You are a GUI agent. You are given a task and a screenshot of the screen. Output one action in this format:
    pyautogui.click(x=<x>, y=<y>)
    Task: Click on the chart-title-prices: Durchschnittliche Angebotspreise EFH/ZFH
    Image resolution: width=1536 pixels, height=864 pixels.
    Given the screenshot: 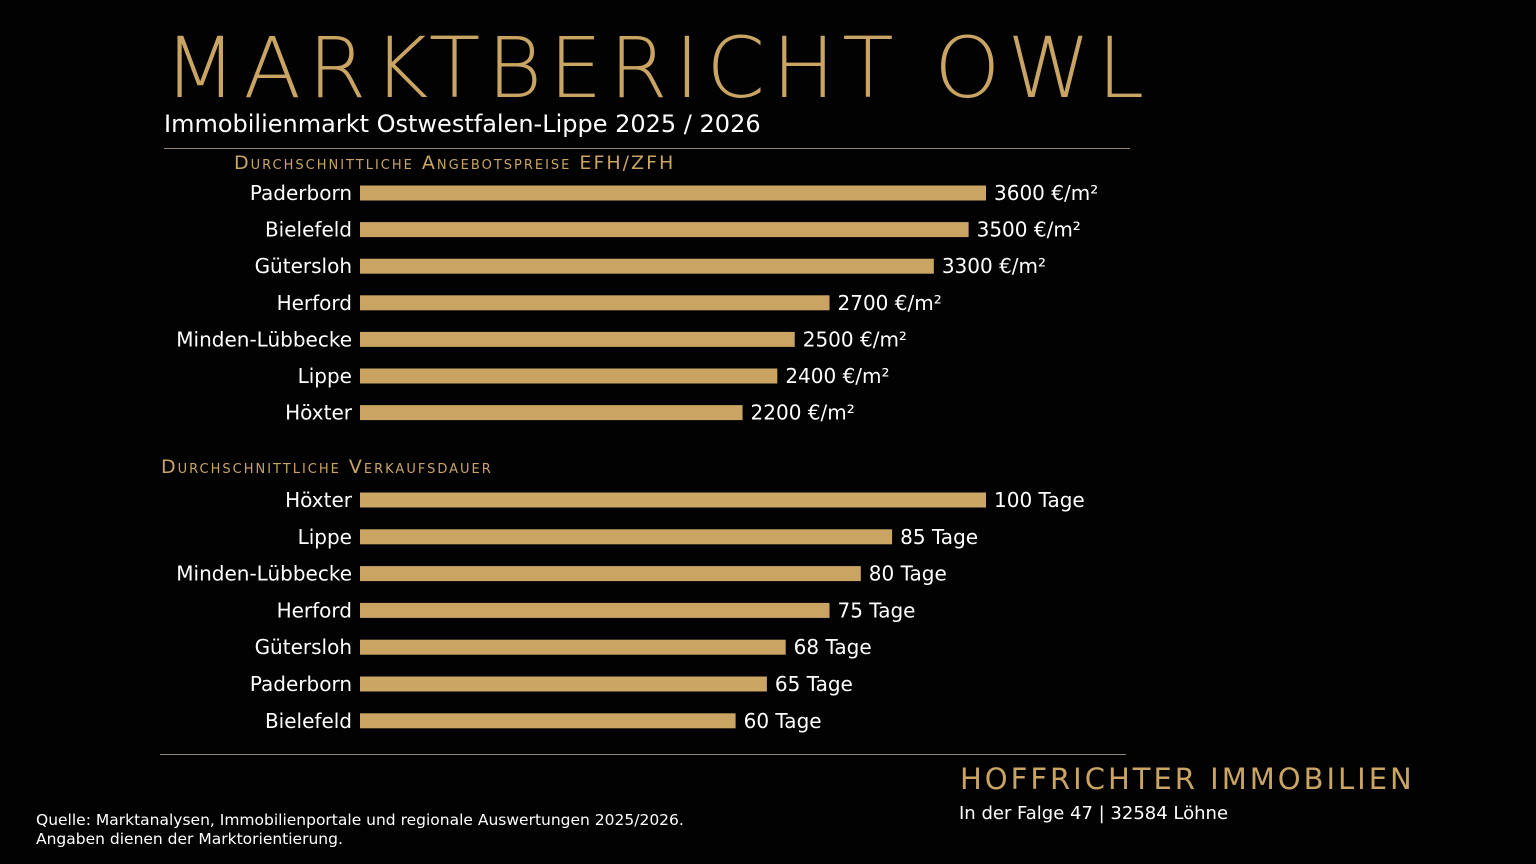 What is the action you would take?
    pyautogui.click(x=455, y=163)
    